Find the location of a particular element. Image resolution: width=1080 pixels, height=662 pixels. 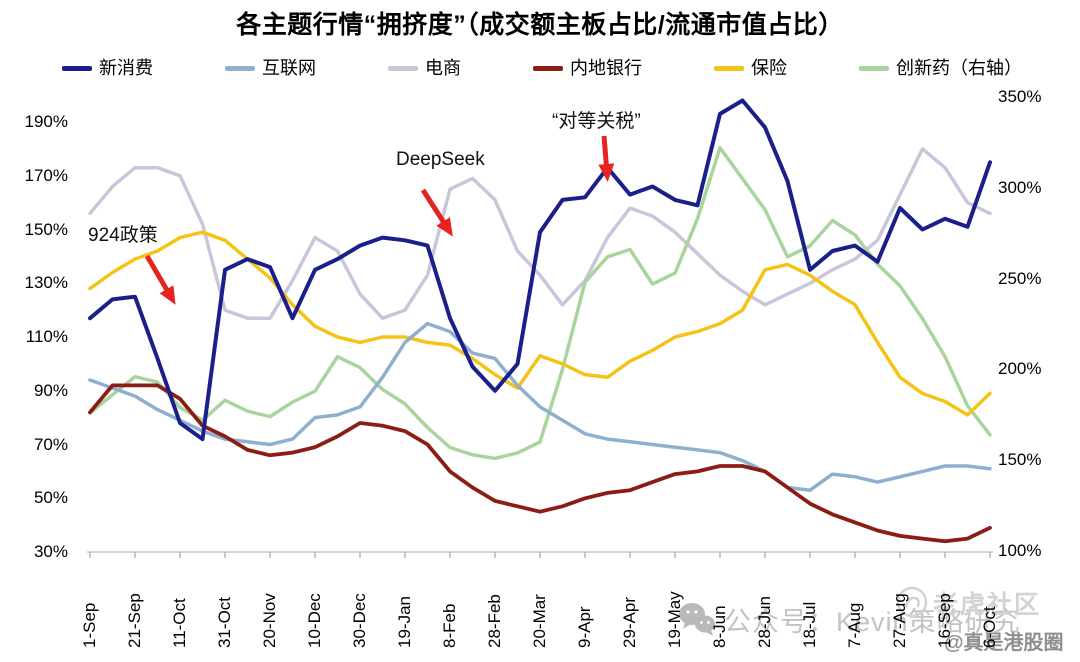

x-axis-tick-label: 21-Sep is located at coordinates (134, 620).